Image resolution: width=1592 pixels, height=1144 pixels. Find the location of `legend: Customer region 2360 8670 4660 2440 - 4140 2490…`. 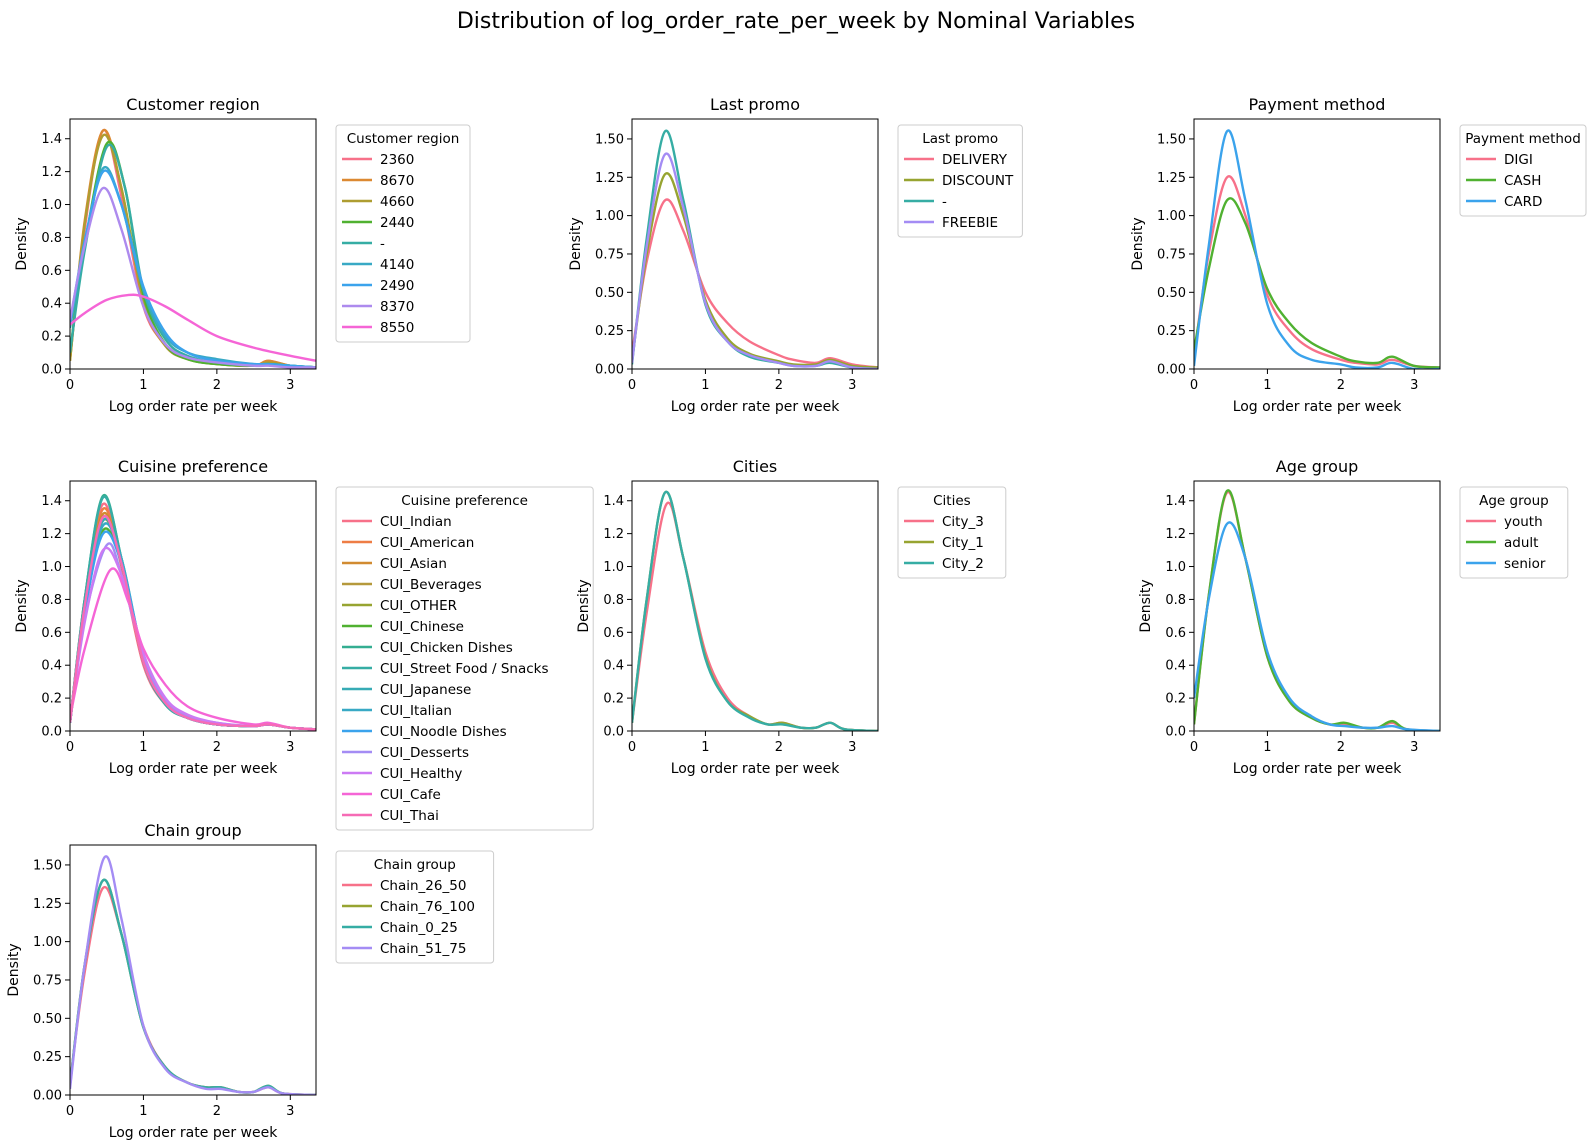

legend: Customer region 2360 8670 4660 2440 - 4140 2490… is located at coordinates (403, 233).